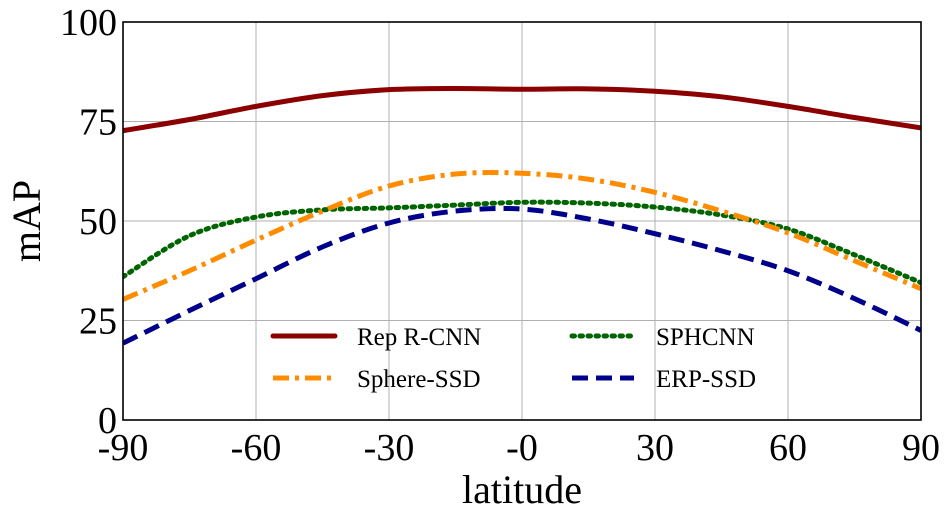 The image size is (951, 518). Describe the element at coordinates (788, 448) in the screenshot. I see `x-tick-label: 60` at that location.